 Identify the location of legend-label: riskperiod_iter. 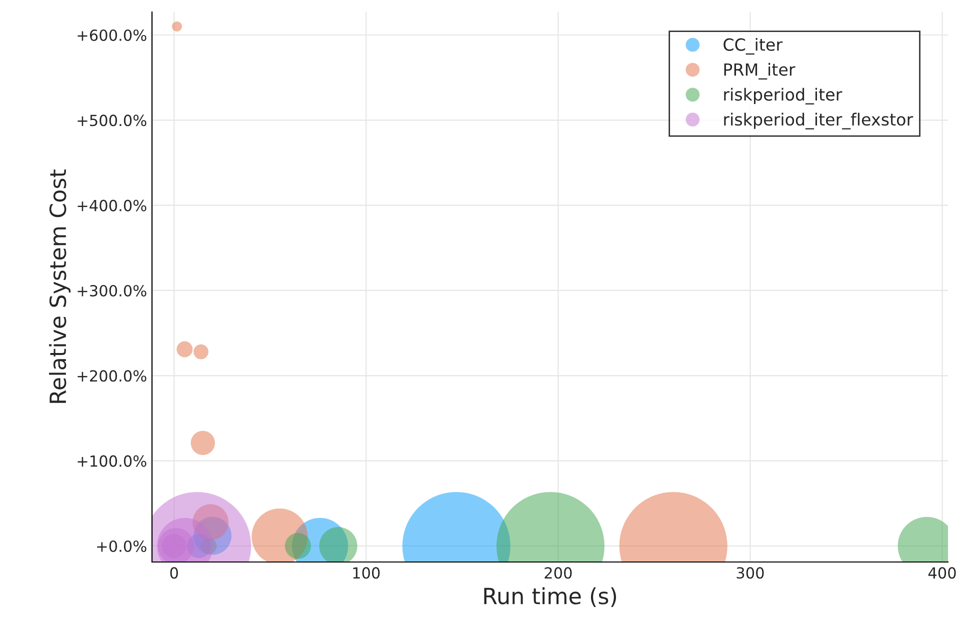
(783, 96).